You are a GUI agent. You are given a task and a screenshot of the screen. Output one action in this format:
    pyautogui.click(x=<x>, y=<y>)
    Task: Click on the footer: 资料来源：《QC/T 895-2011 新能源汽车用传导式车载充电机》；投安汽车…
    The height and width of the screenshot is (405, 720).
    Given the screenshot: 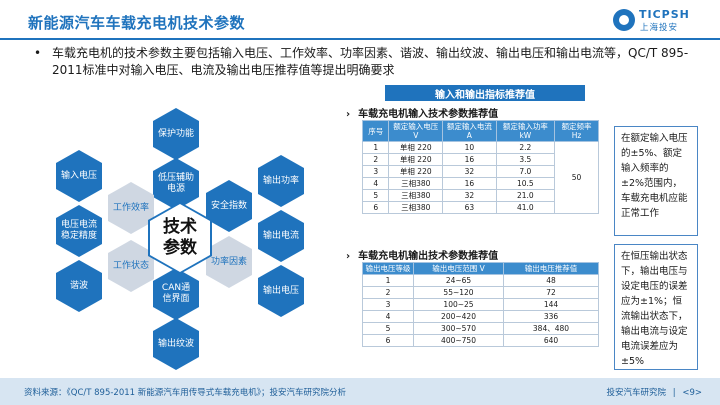 What is the action you would take?
    pyautogui.click(x=360, y=391)
    